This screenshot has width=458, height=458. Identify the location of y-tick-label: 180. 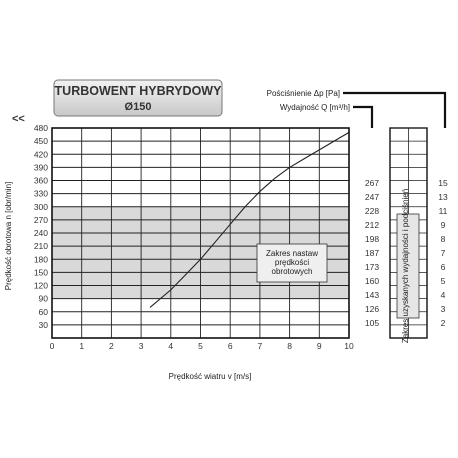
(41, 259).